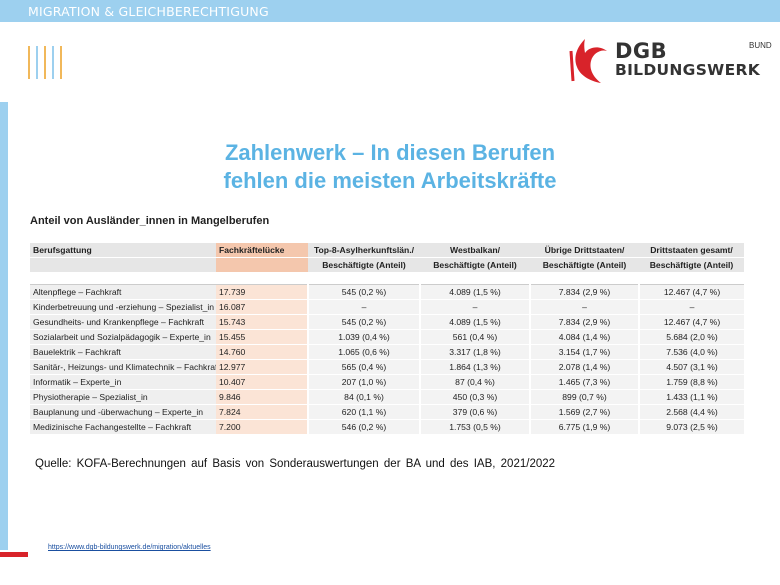 This screenshot has width=780, height=585. What do you see at coordinates (475, 250) in the screenshot?
I see `col-header-top: Westbalkan/` at bounding box center [475, 250].